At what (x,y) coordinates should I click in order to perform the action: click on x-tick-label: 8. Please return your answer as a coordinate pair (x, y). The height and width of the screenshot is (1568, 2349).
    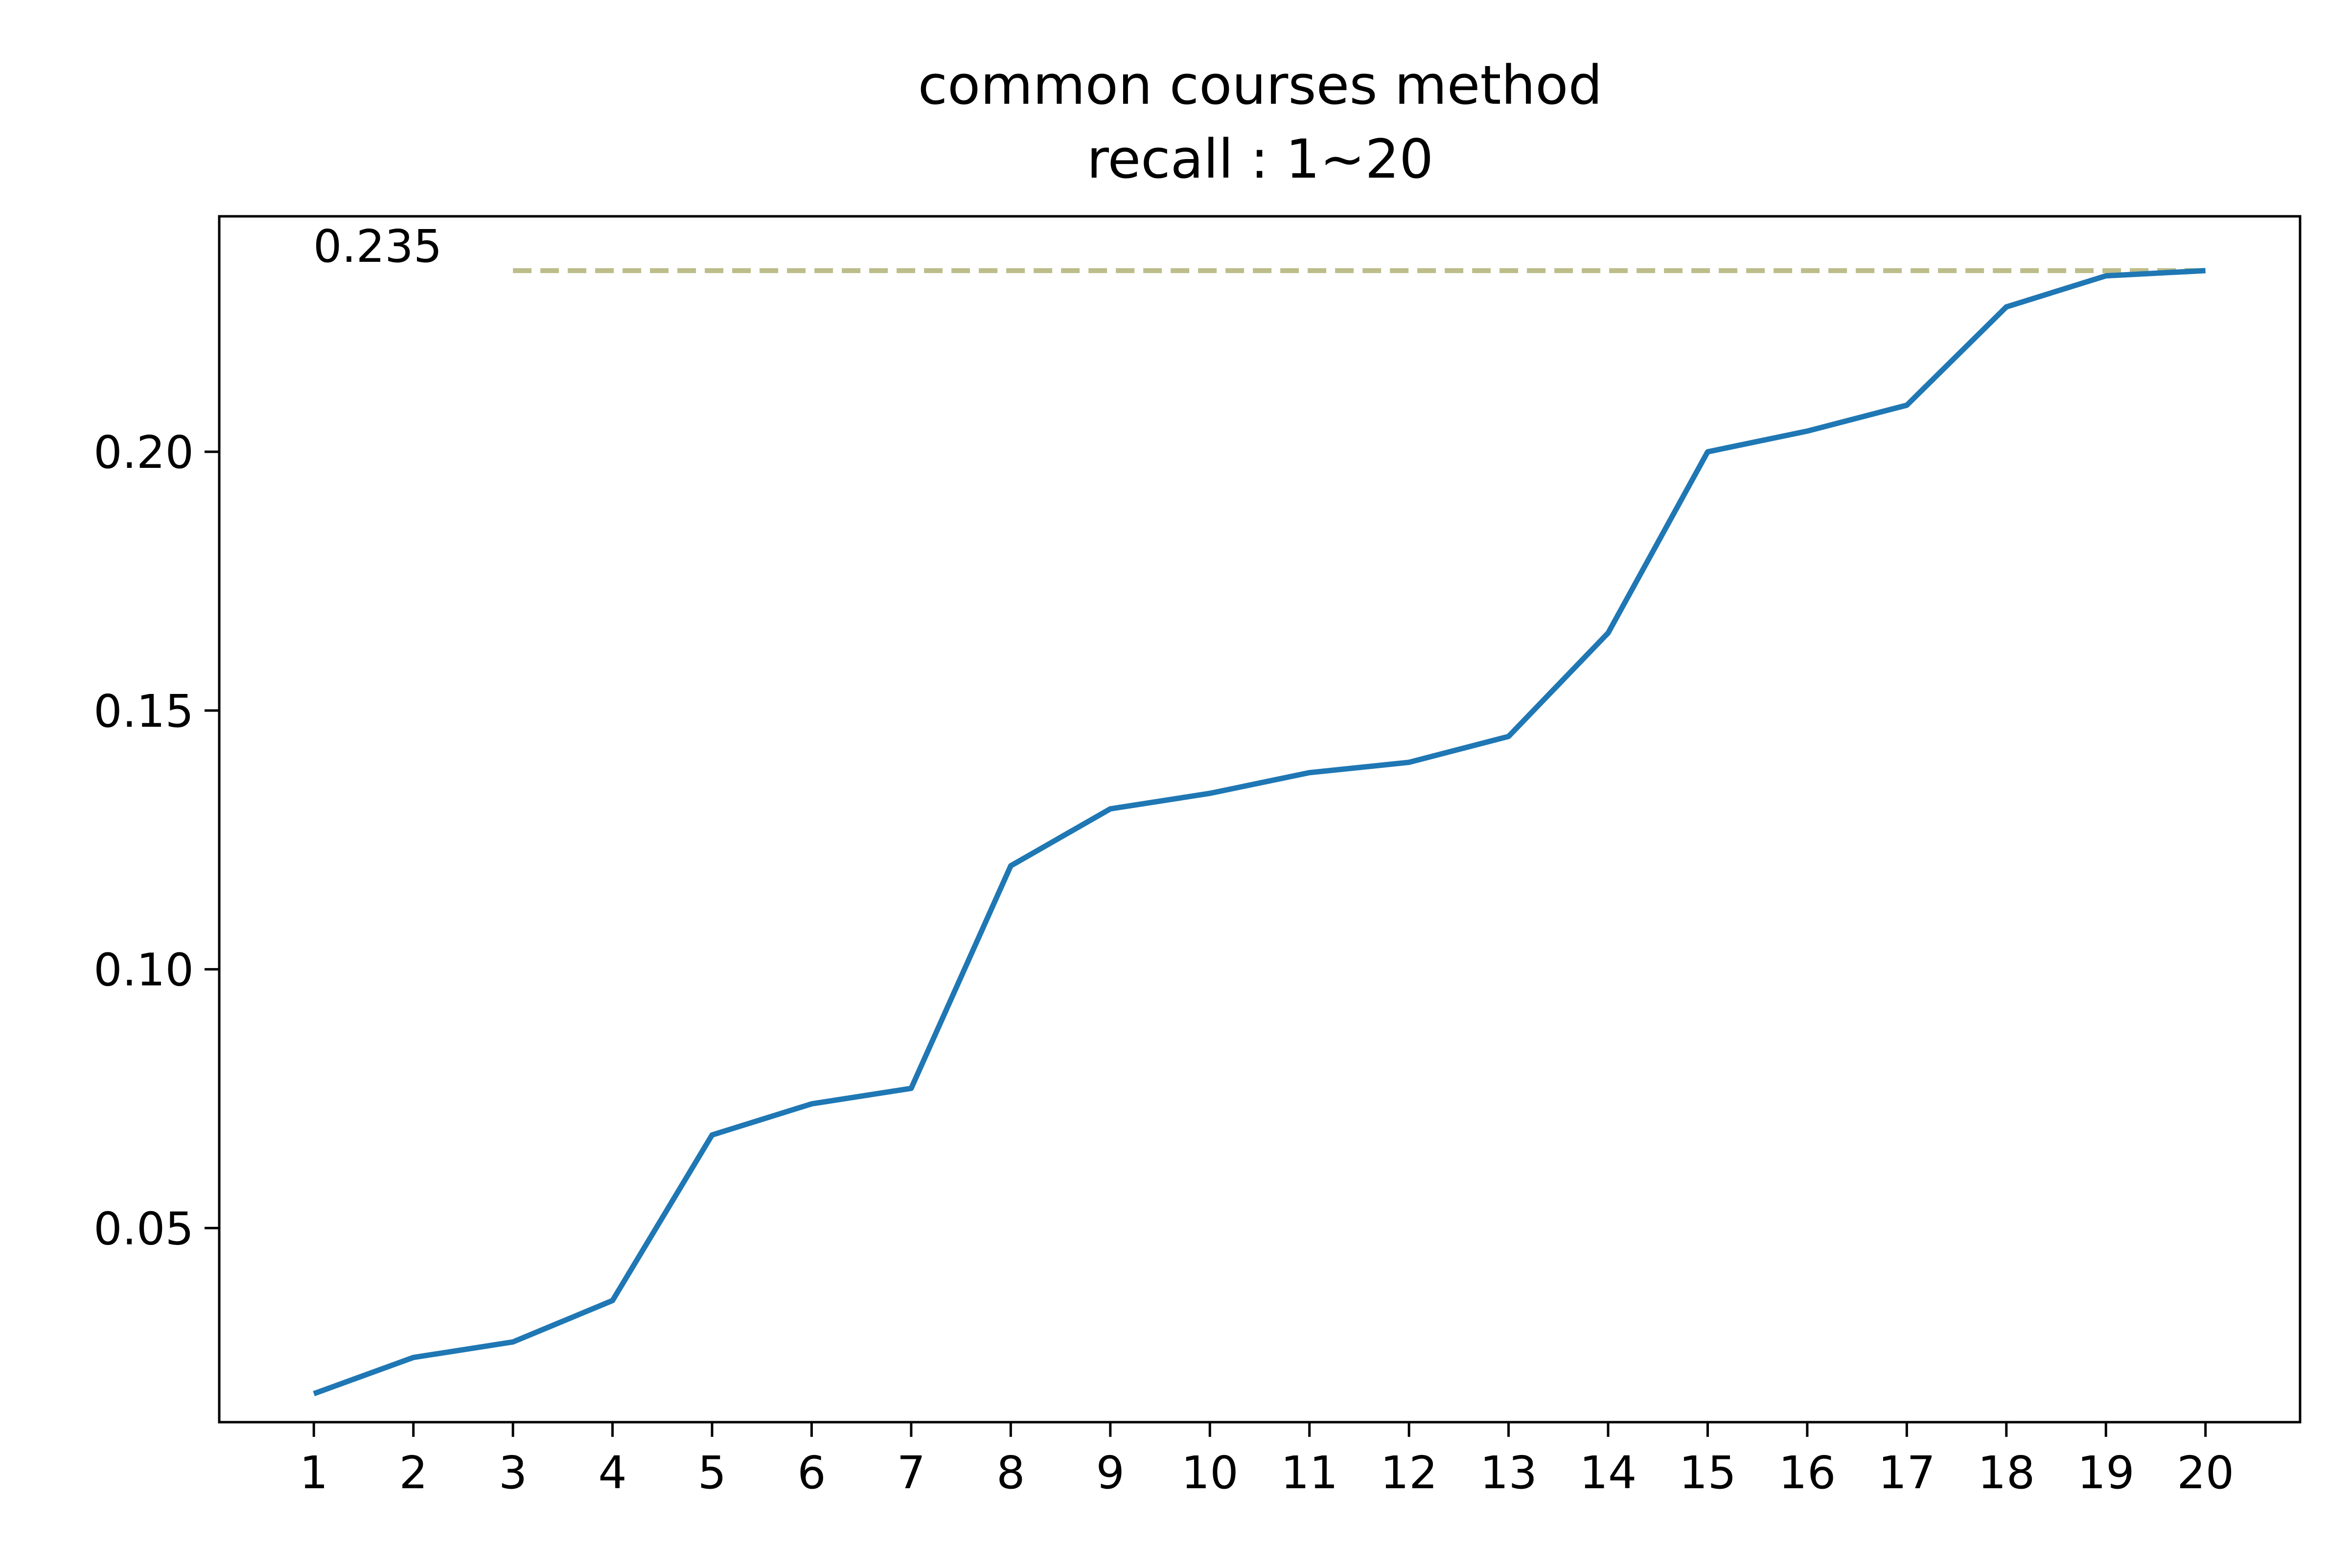
    Looking at the image, I should click on (1011, 1473).